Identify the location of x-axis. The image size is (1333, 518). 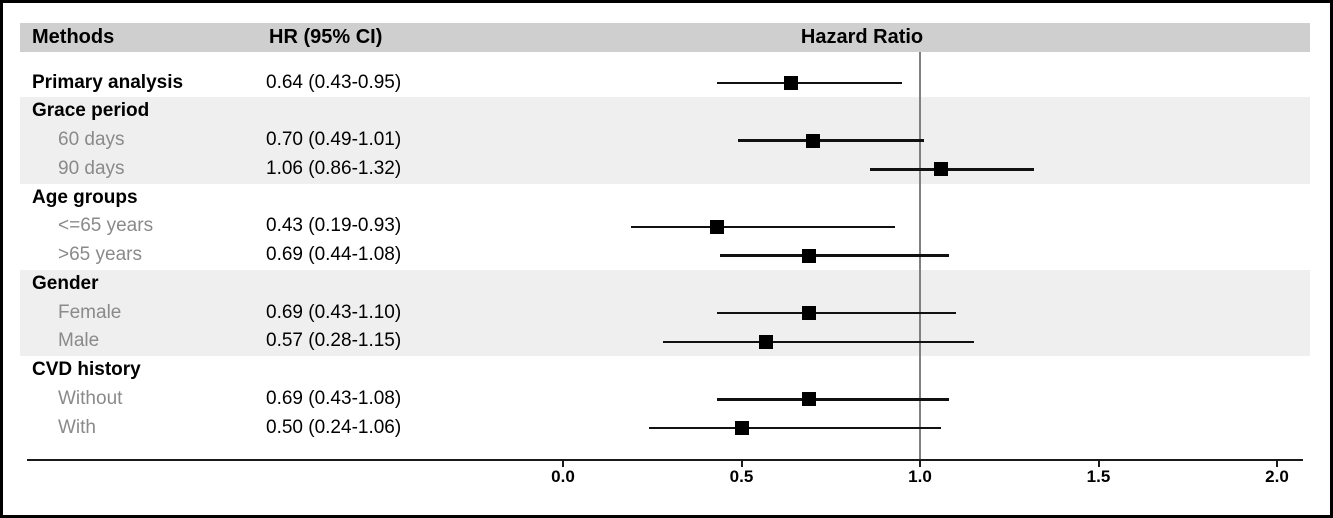
(665, 460).